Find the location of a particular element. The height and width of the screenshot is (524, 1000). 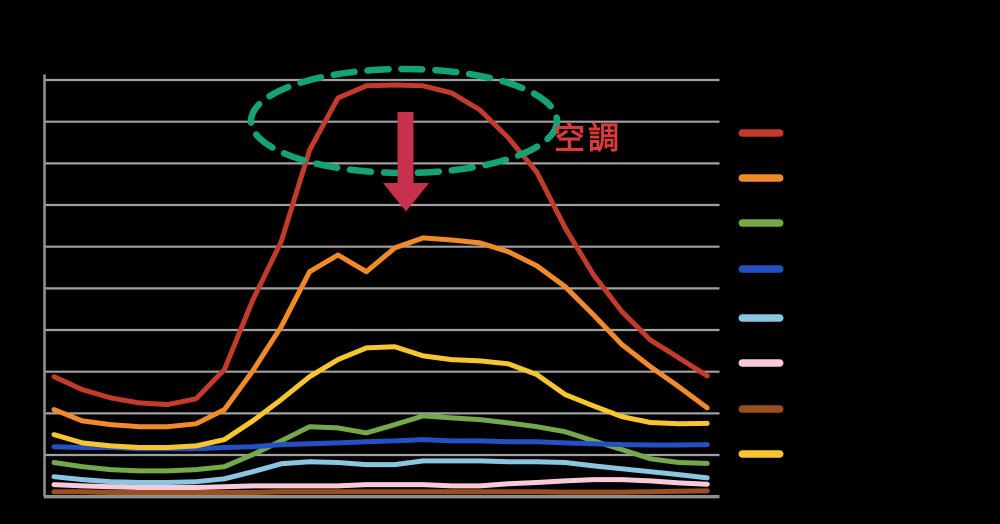

legend-swatch-brown is located at coordinates (761, 409).